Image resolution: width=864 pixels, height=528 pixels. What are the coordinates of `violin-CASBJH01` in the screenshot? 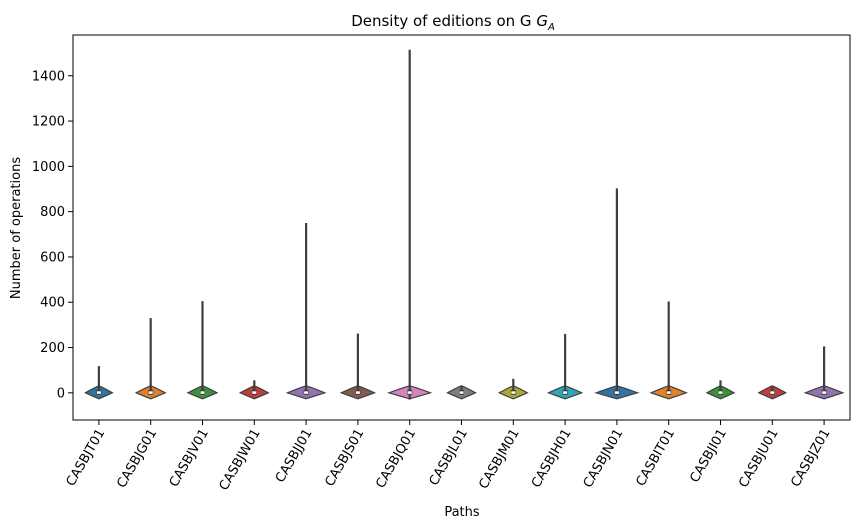 It's located at (565, 366).